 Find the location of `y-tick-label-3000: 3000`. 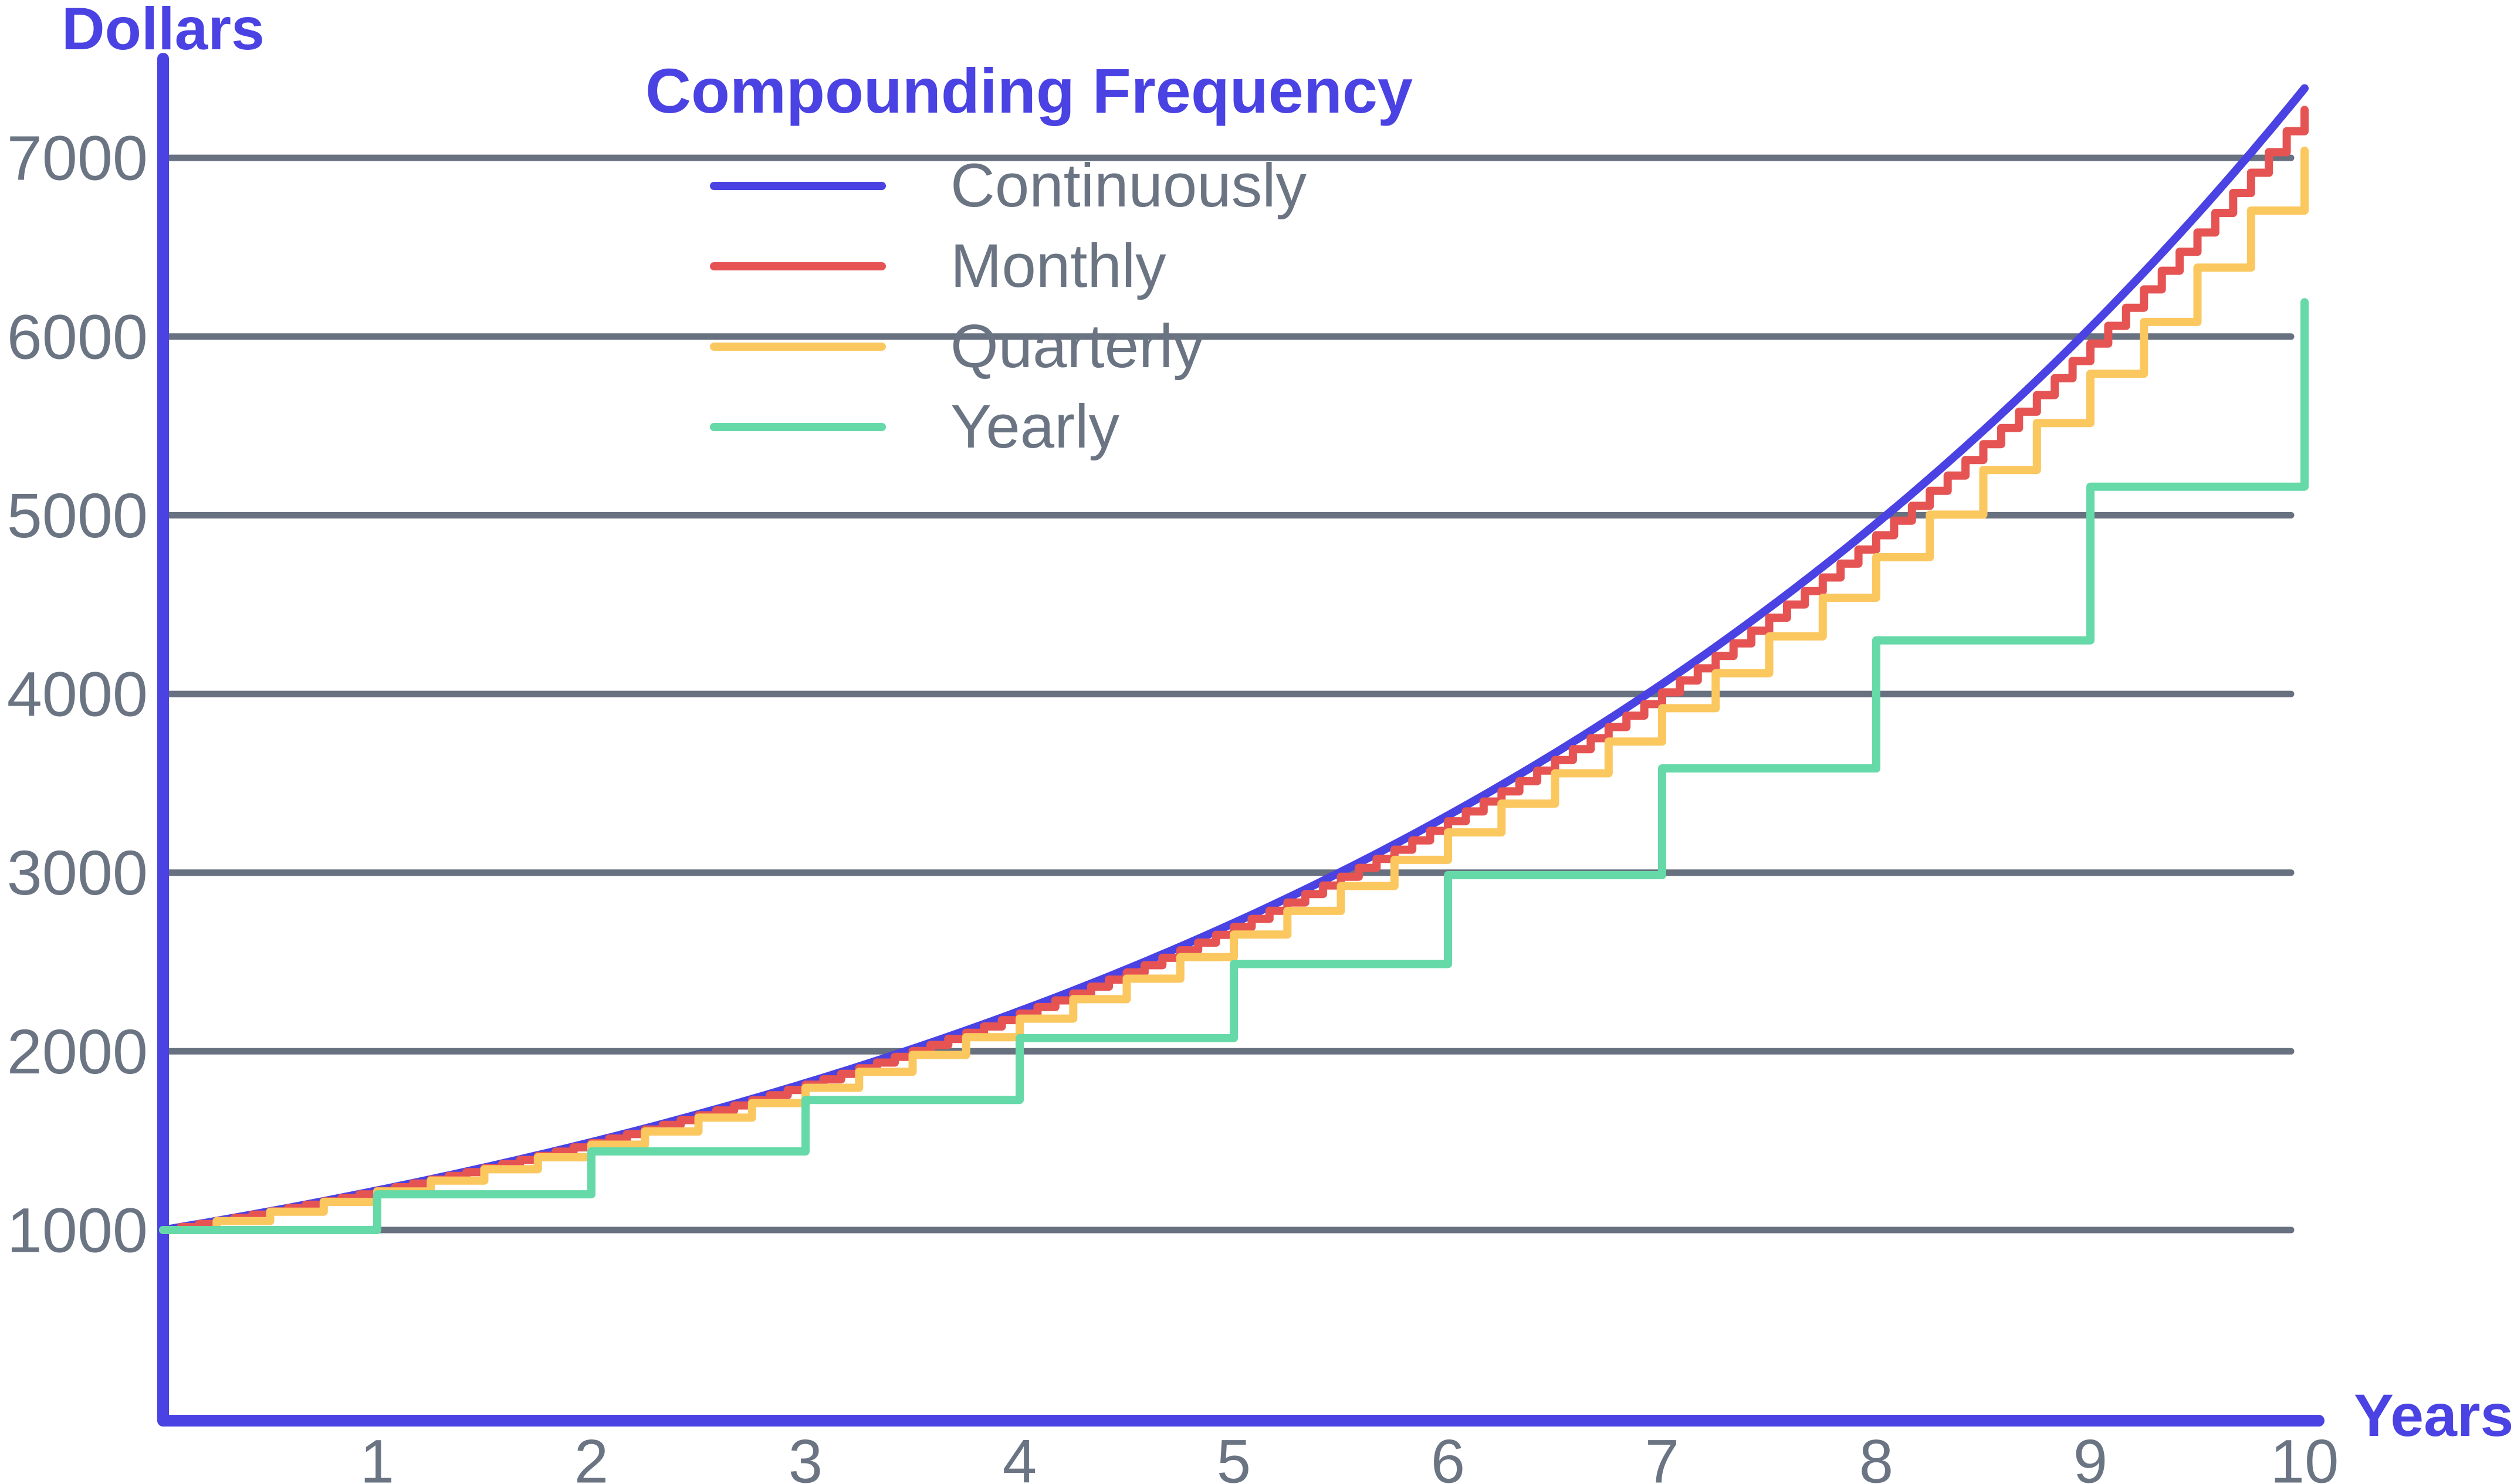

y-tick-label-3000: 3000 is located at coordinates (78, 873).